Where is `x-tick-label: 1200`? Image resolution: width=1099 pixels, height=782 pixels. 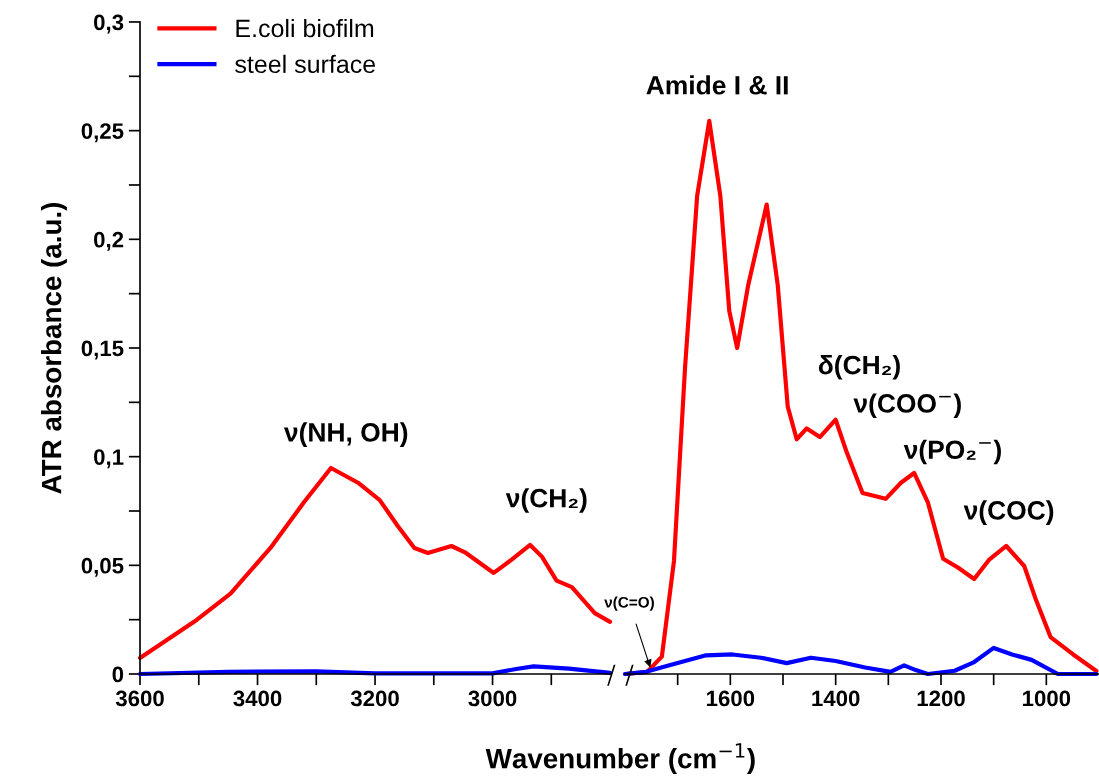 x-tick-label: 1200 is located at coordinates (941, 698).